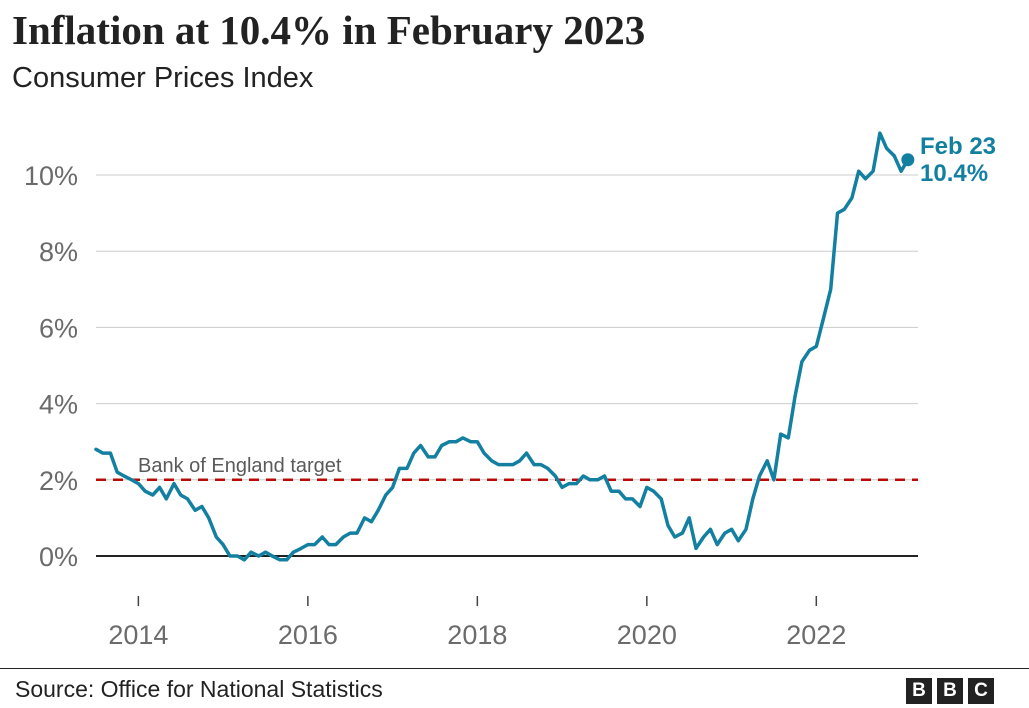  I want to click on y-tick-label: 8%, so click(58, 252).